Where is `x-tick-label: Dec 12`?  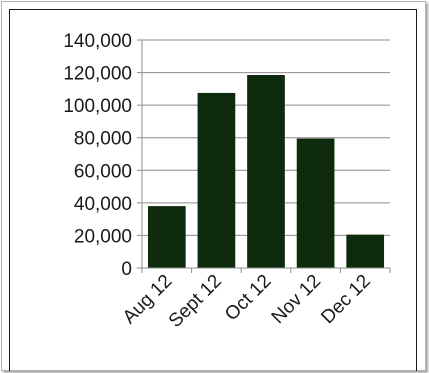 x-tick-label: Dec 12 is located at coordinates (345, 299).